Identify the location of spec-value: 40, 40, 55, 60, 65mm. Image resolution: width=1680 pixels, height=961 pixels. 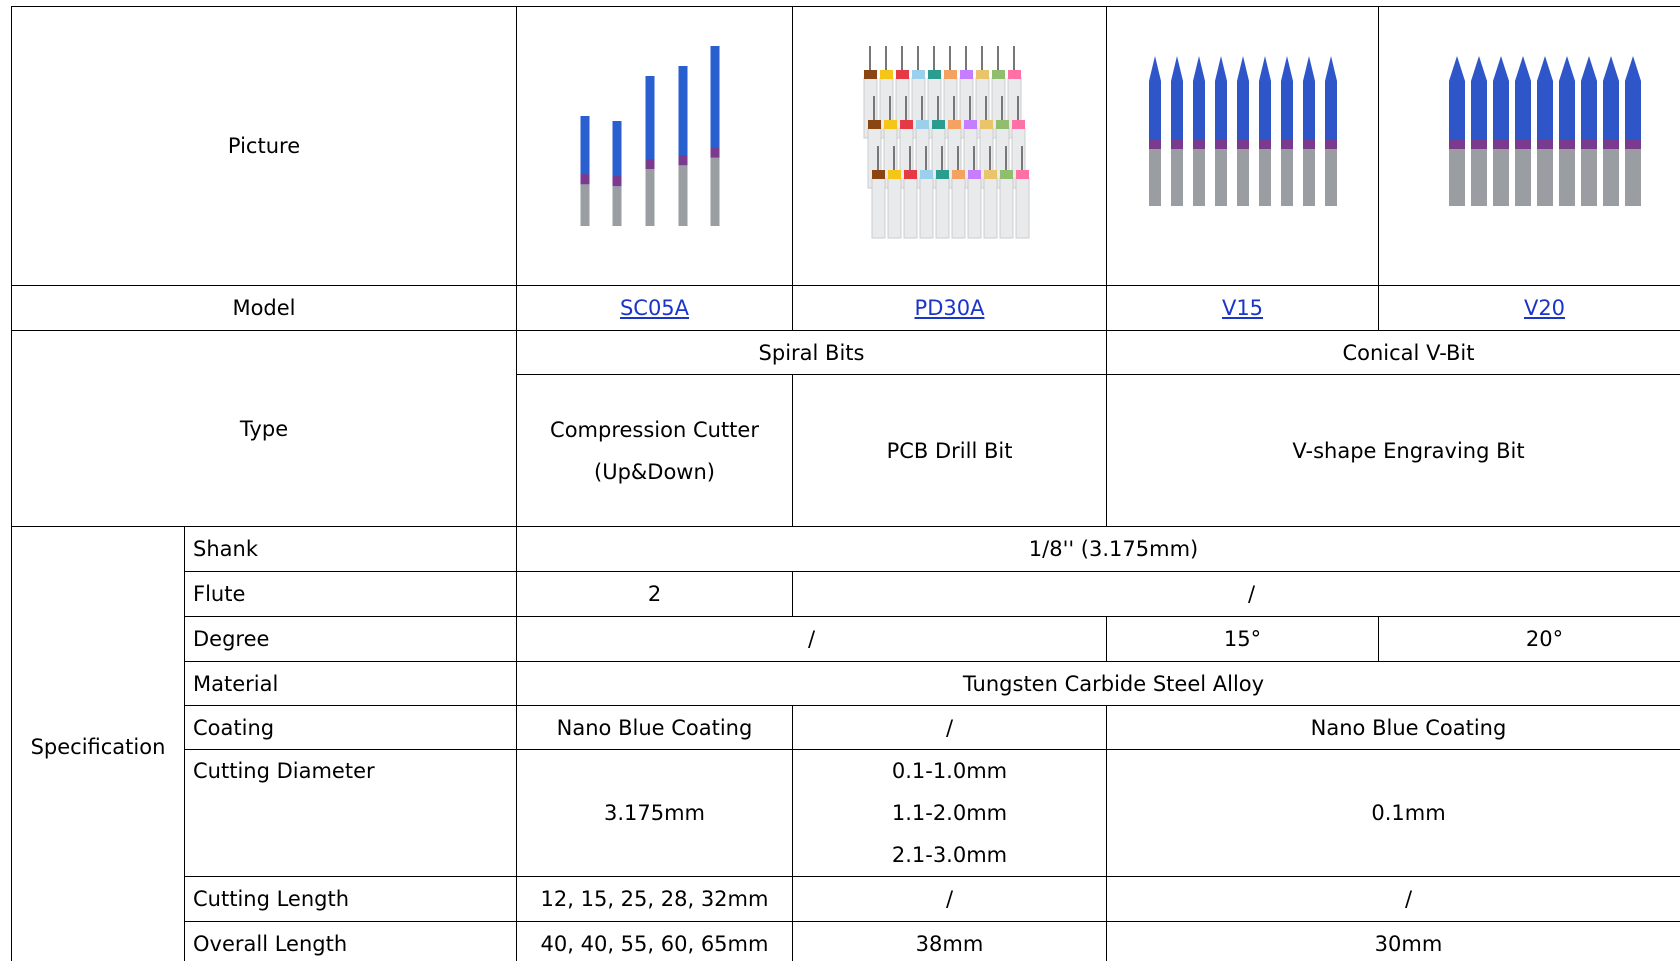
(654, 941).